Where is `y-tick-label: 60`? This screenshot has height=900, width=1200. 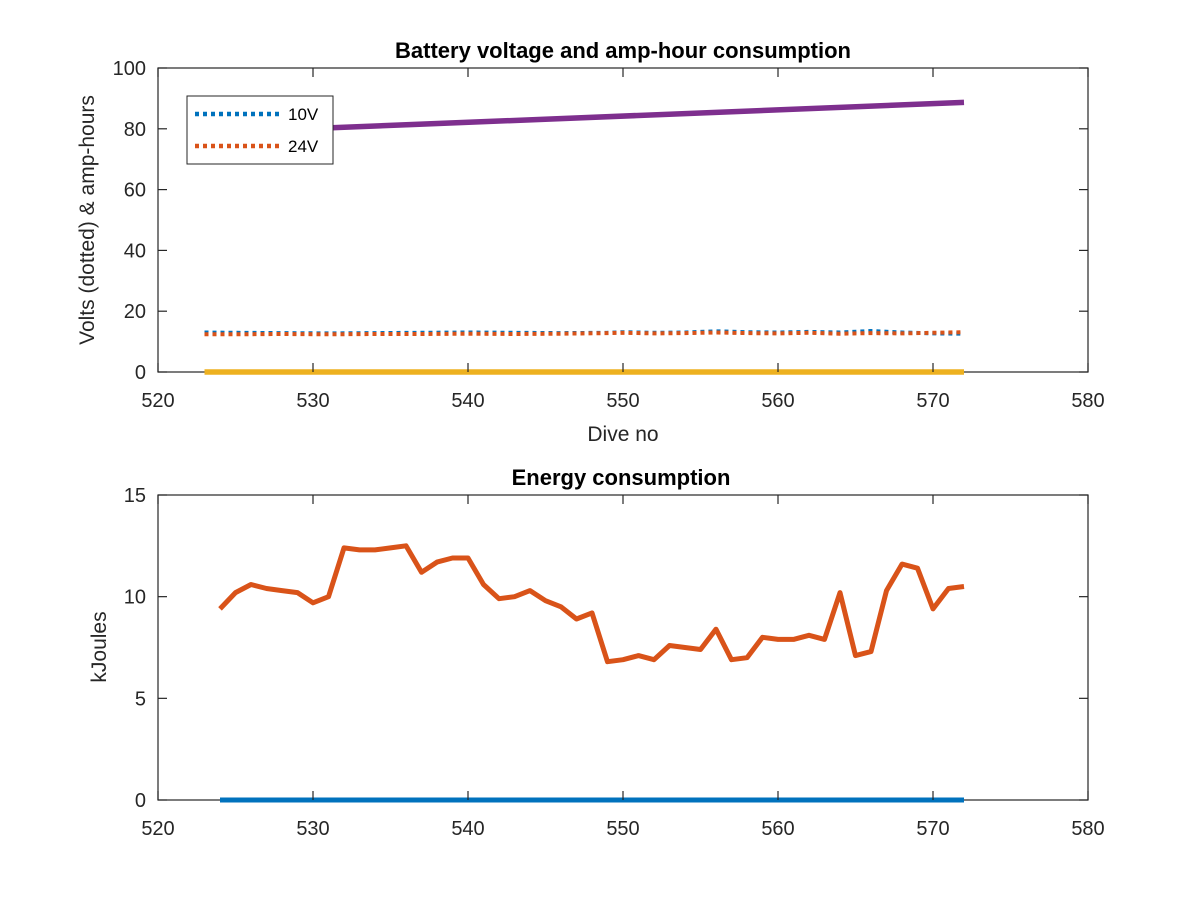 y-tick-label: 60 is located at coordinates (135, 191).